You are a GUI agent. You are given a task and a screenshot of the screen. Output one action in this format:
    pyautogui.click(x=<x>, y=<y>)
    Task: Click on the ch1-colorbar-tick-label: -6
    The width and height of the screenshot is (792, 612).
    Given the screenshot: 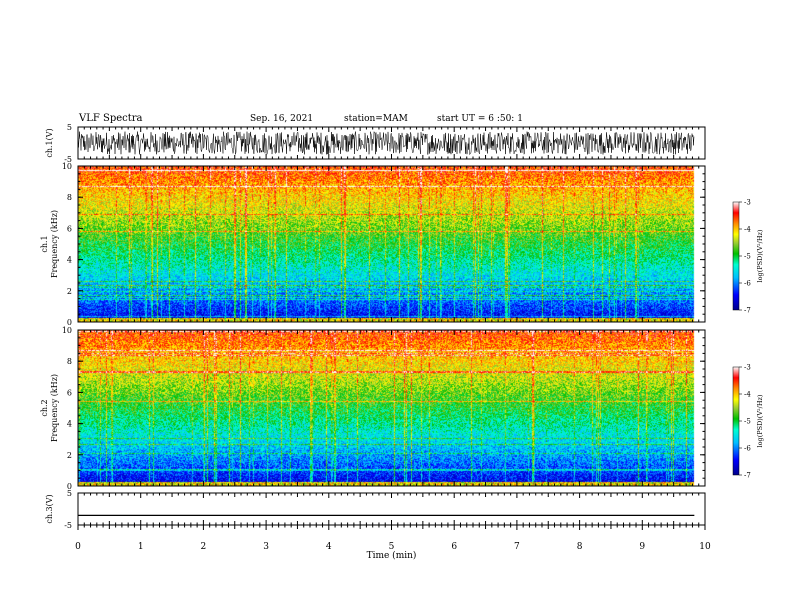 What is the action you would take?
    pyautogui.click(x=747, y=284)
    